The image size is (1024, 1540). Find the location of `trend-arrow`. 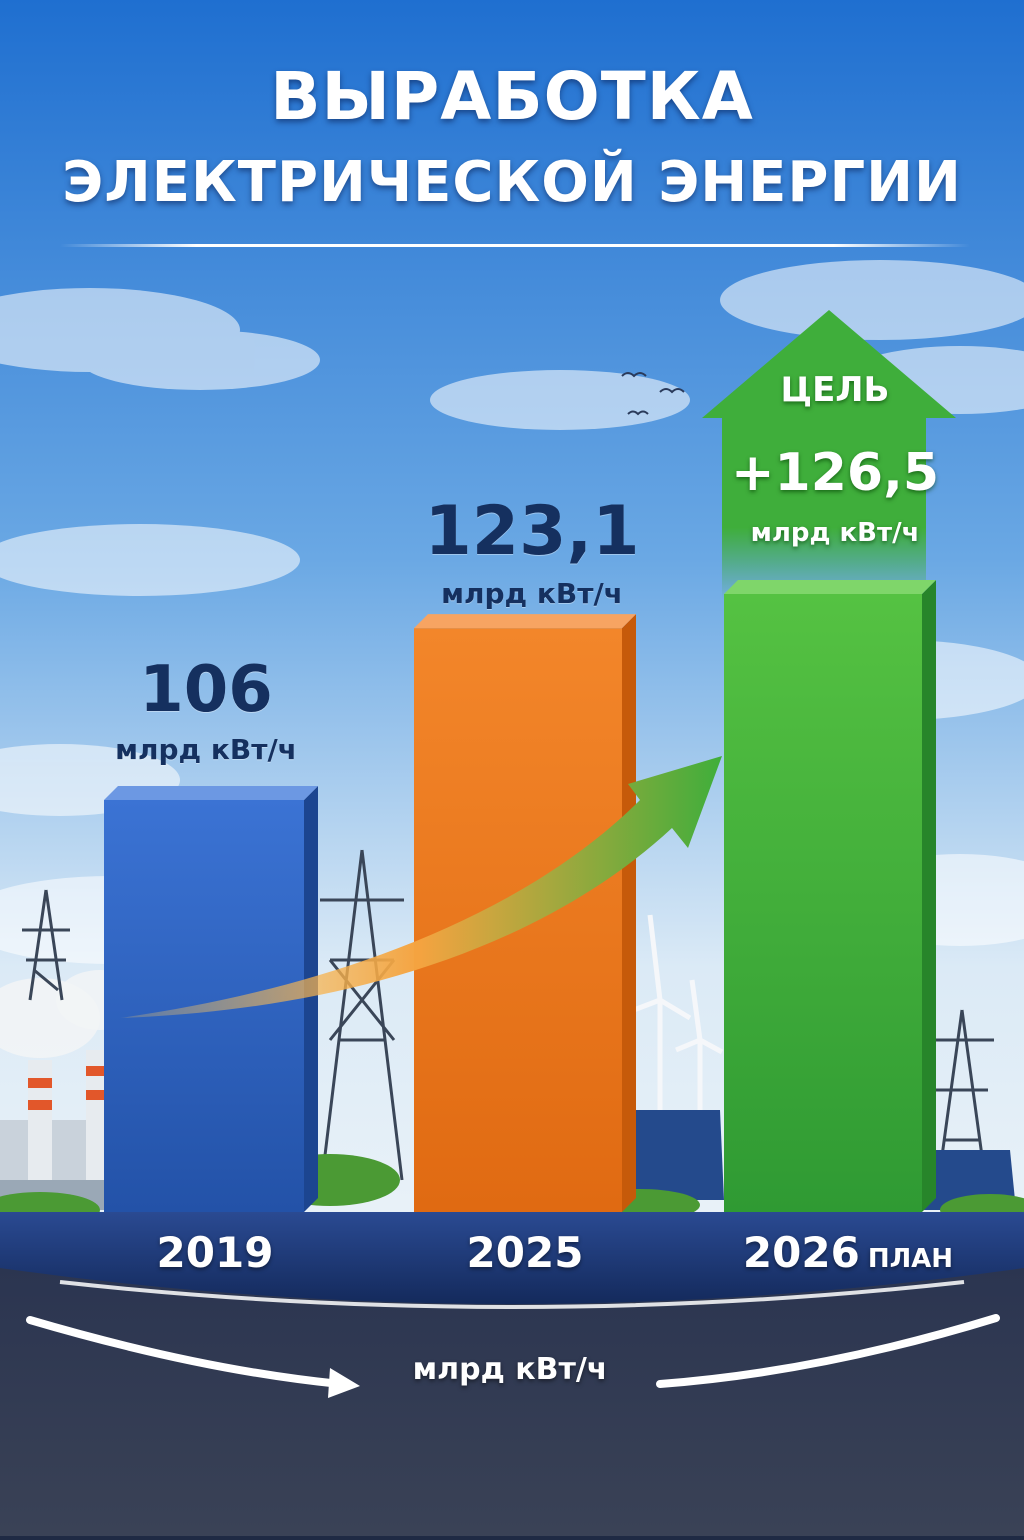

trend-arrow is located at coordinates (421, 887).